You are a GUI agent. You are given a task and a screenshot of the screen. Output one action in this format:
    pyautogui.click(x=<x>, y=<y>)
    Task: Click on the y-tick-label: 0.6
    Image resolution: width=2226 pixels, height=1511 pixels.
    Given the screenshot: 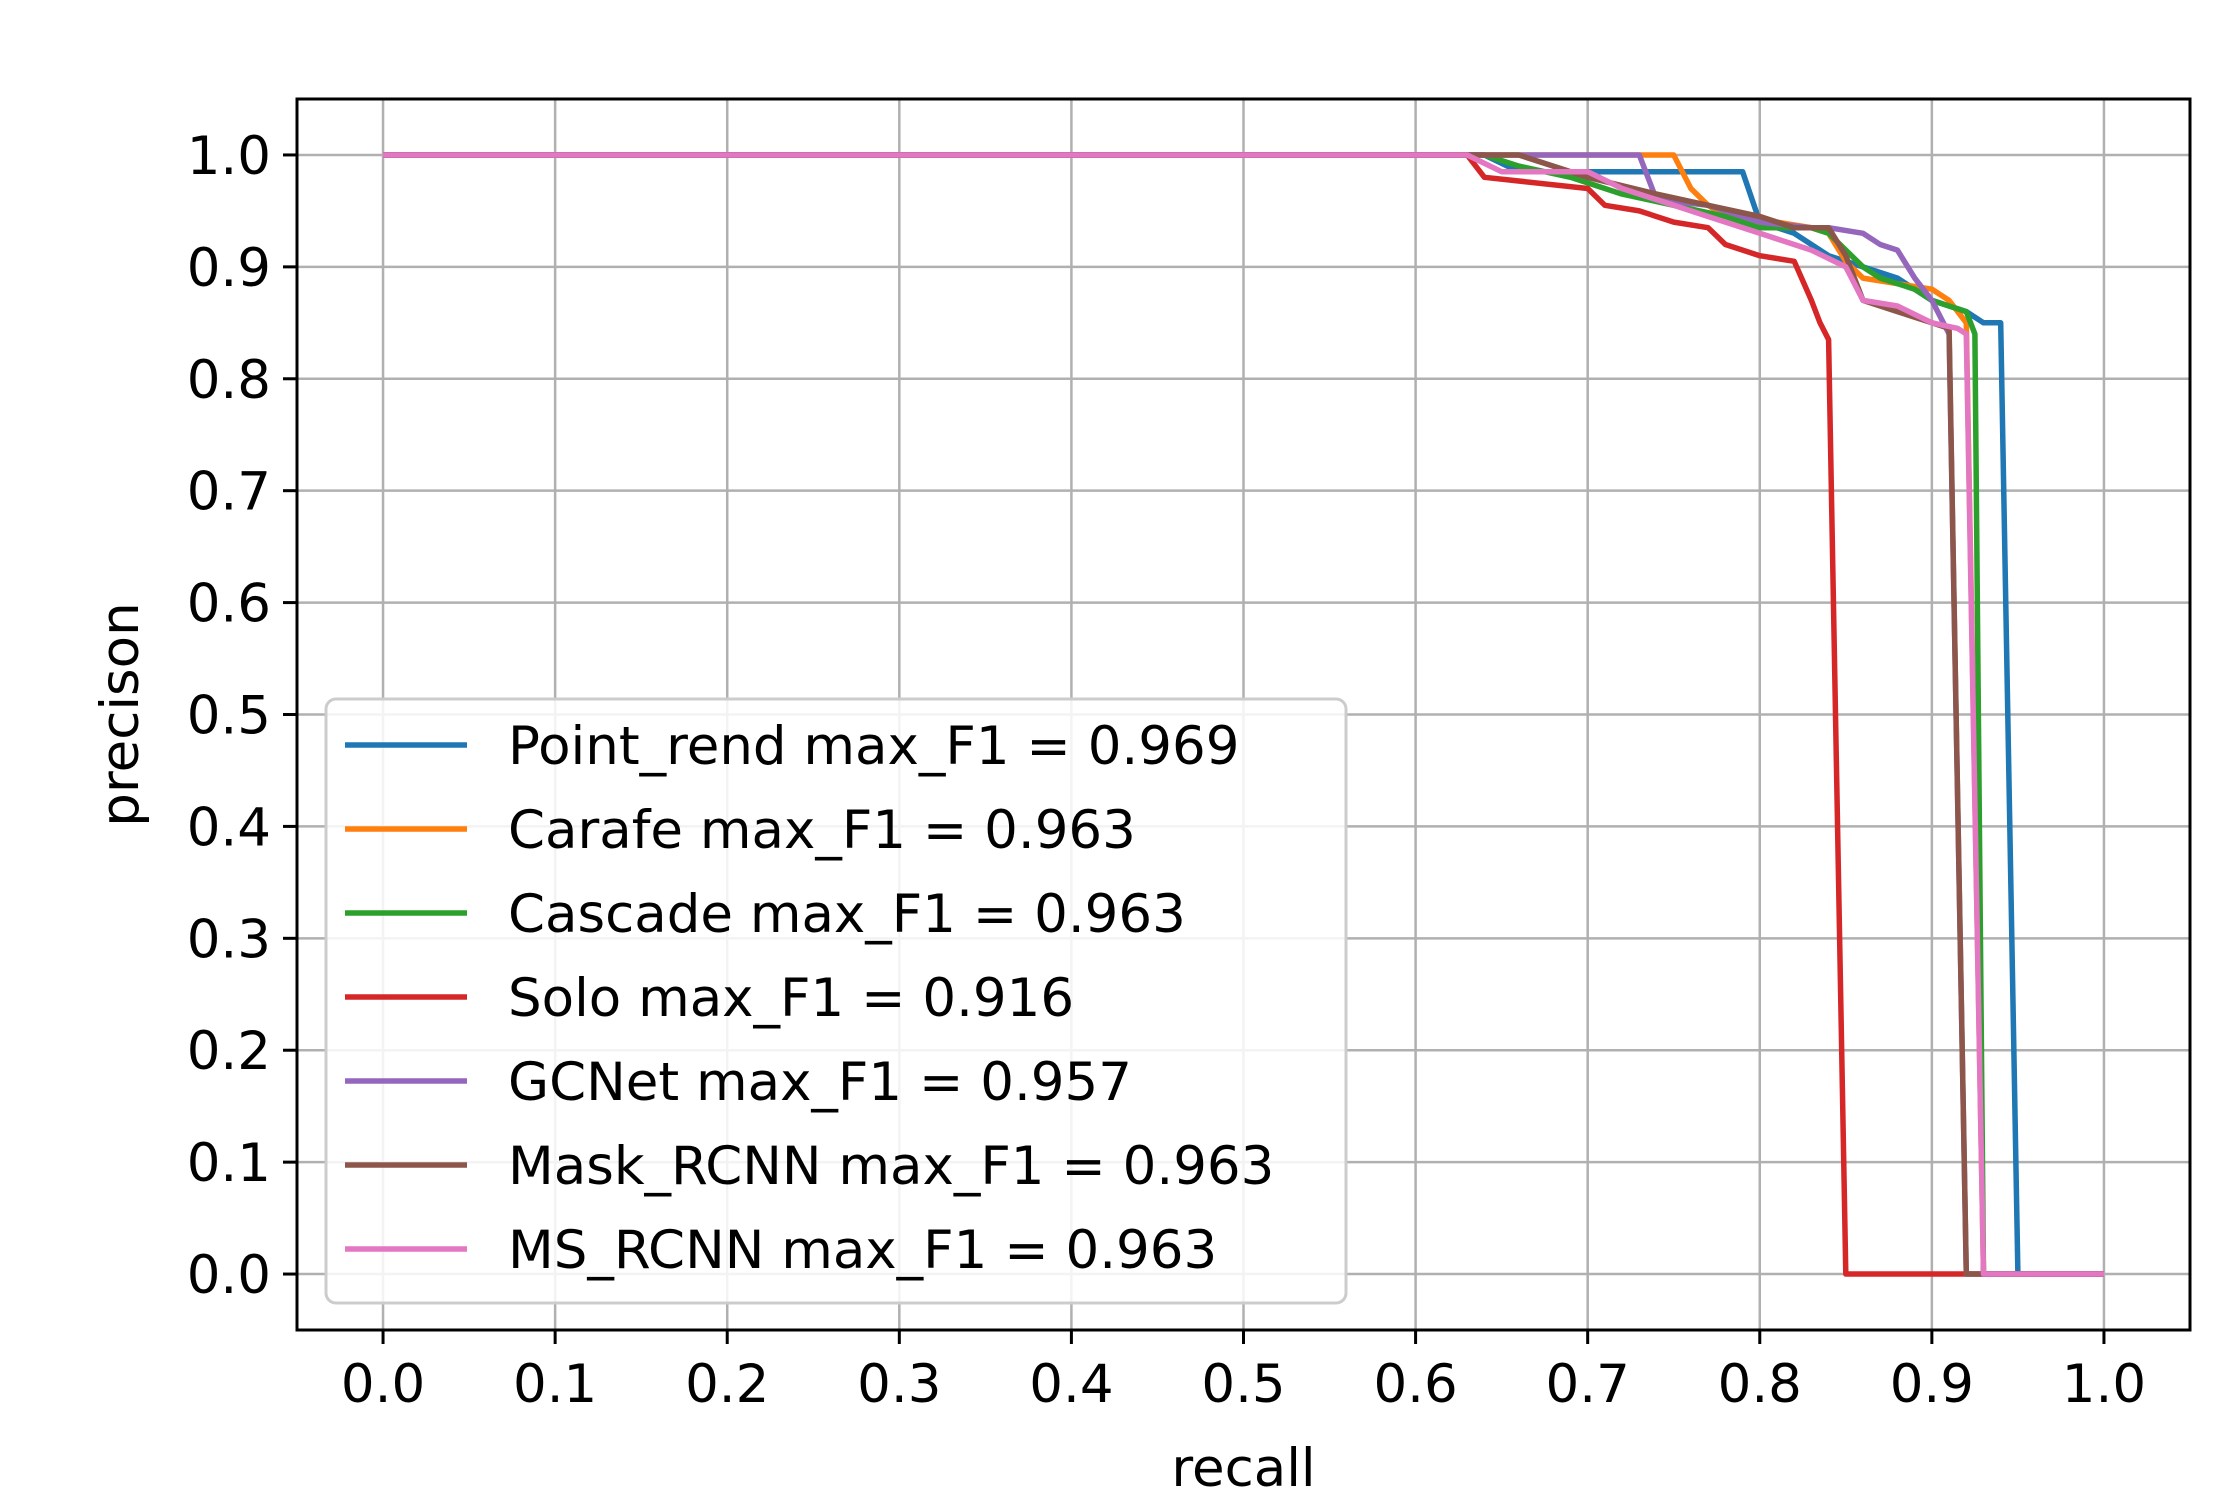 What is the action you would take?
    pyautogui.click(x=229, y=604)
    